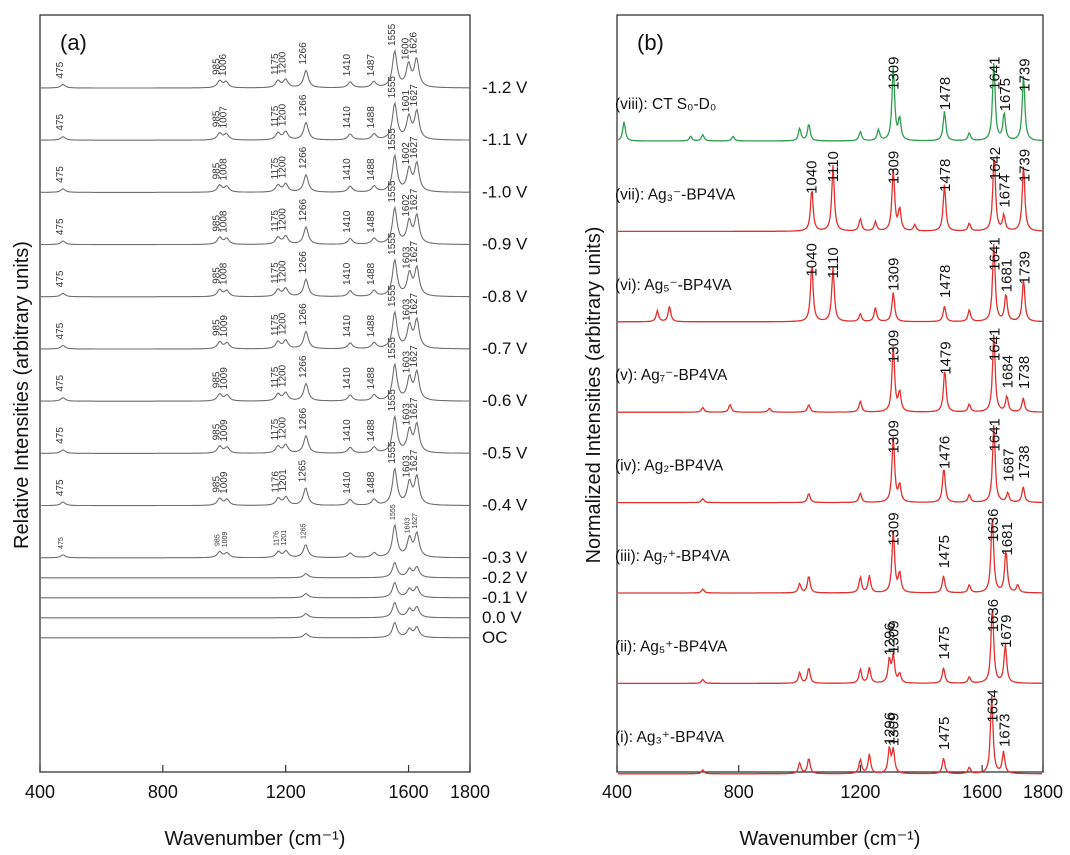 Image resolution: width=1070 pixels, height=855 pixels. What do you see at coordinates (671, 646) in the screenshot?
I see `panel-b-series-label: (ii): Ag₅⁺-BP4VA` at bounding box center [671, 646].